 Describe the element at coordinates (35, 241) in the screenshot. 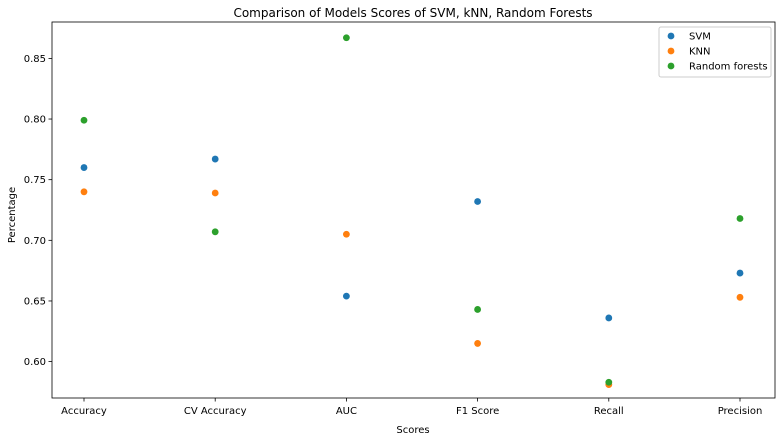

I see `y-tick-label: 0.70` at that location.